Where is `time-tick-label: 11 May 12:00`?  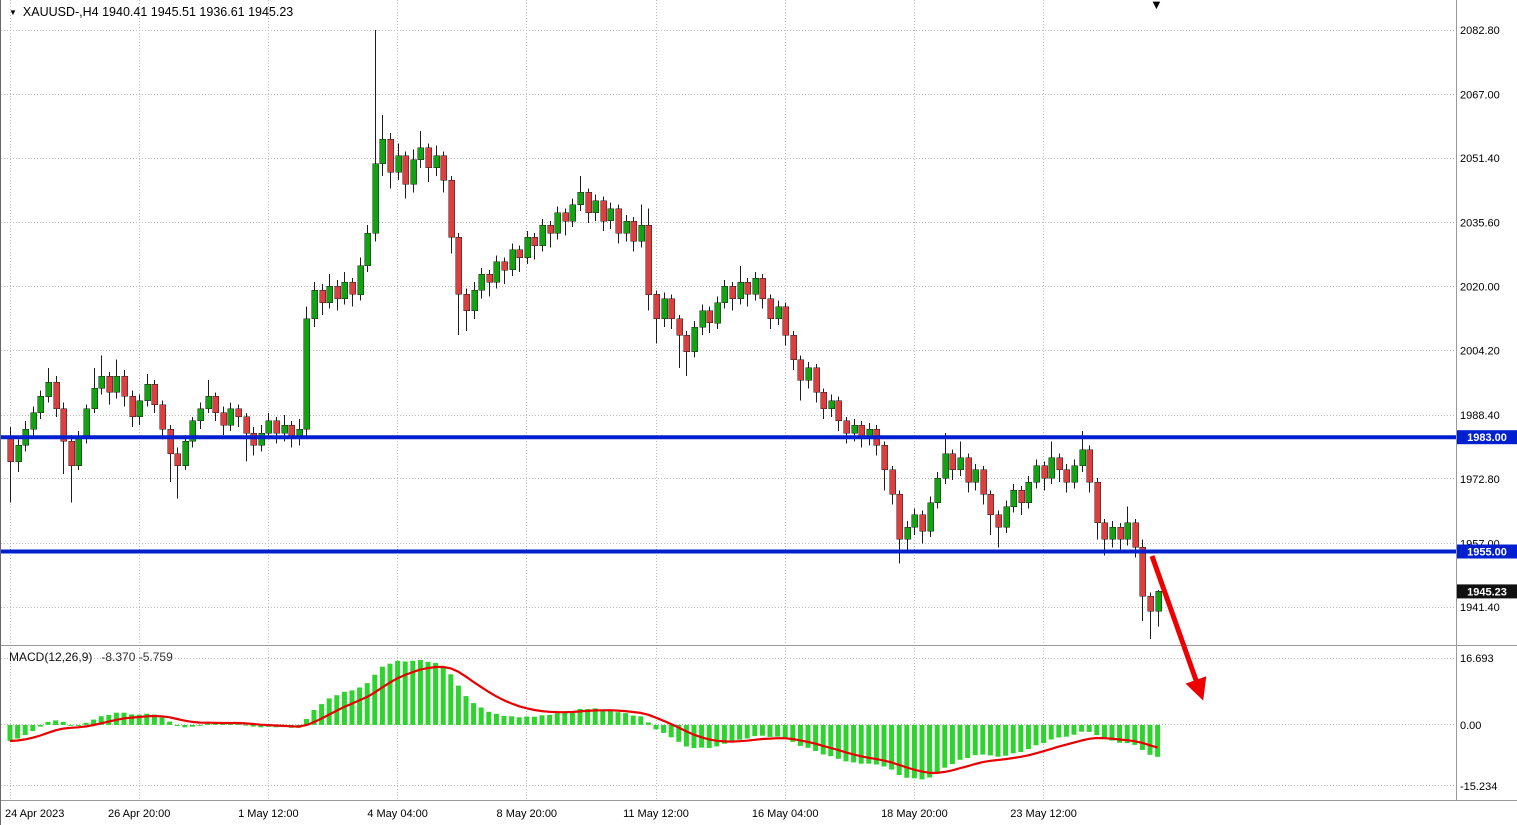
time-tick-label: 11 May 12:00 is located at coordinates (656, 814).